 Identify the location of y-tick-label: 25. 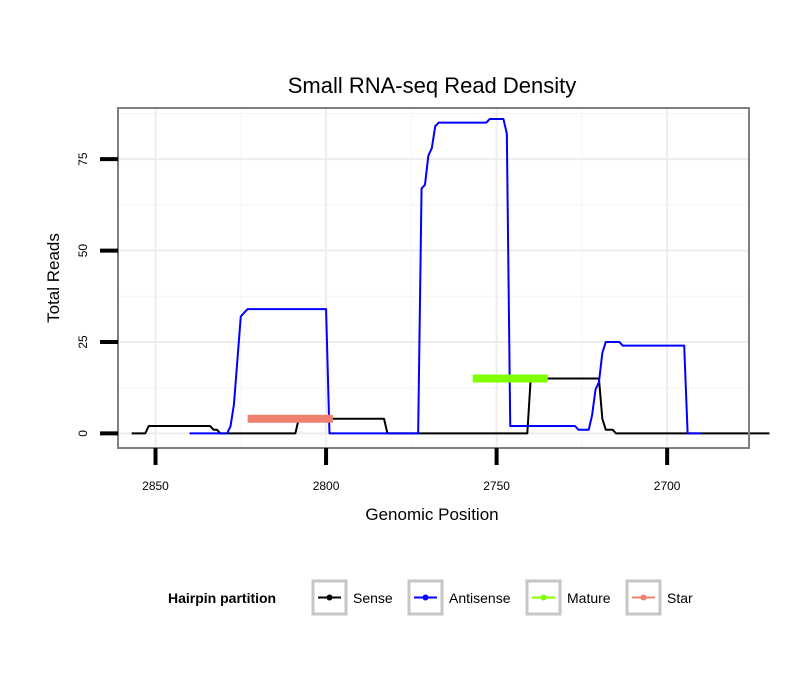
(83, 342).